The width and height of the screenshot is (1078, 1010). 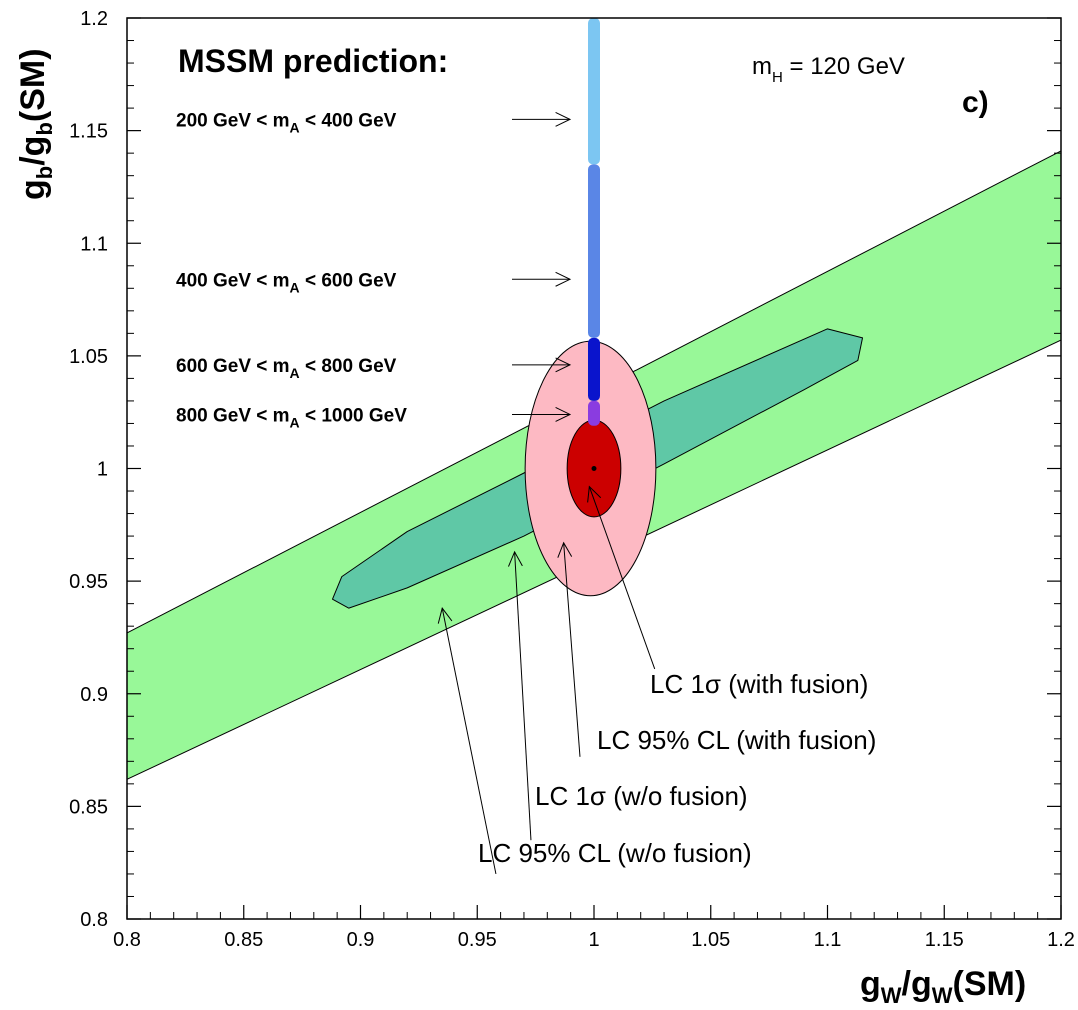 I want to click on x-tick-label: 1.05, so click(x=710, y=940).